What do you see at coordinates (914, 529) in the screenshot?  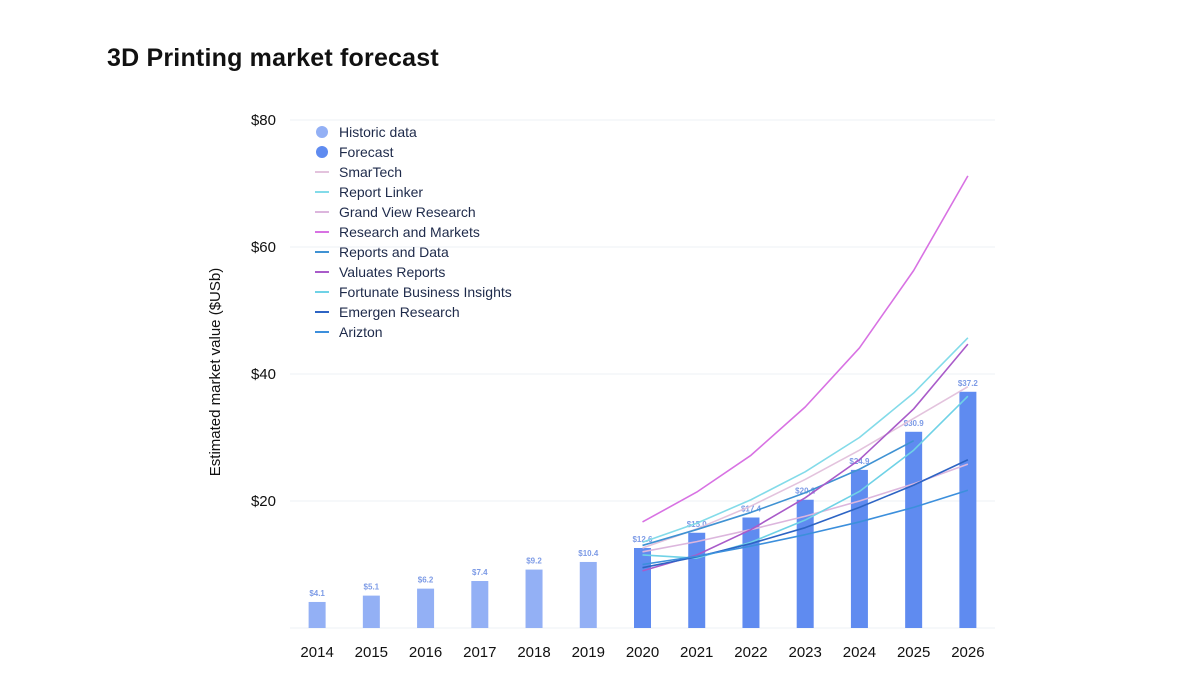 I see `bar-forecast-2025` at bounding box center [914, 529].